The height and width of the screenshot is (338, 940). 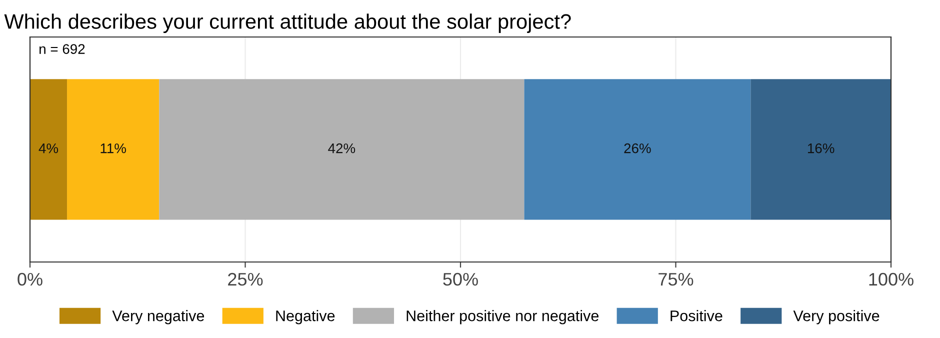 I want to click on data-label: 26%, so click(x=637, y=148).